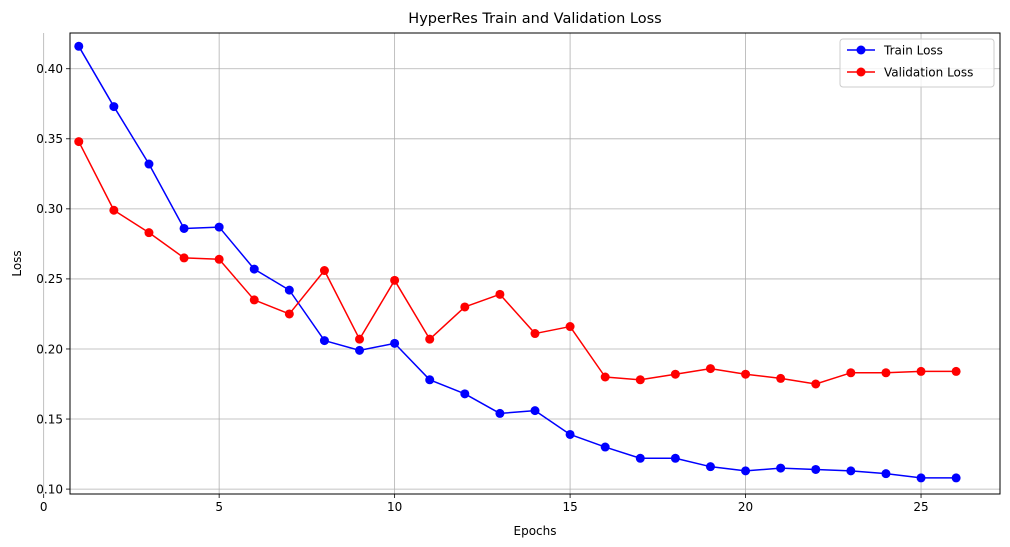  Describe the element at coordinates (928, 73) in the screenshot. I see `legend-label-validation-loss: Validation Loss` at that location.